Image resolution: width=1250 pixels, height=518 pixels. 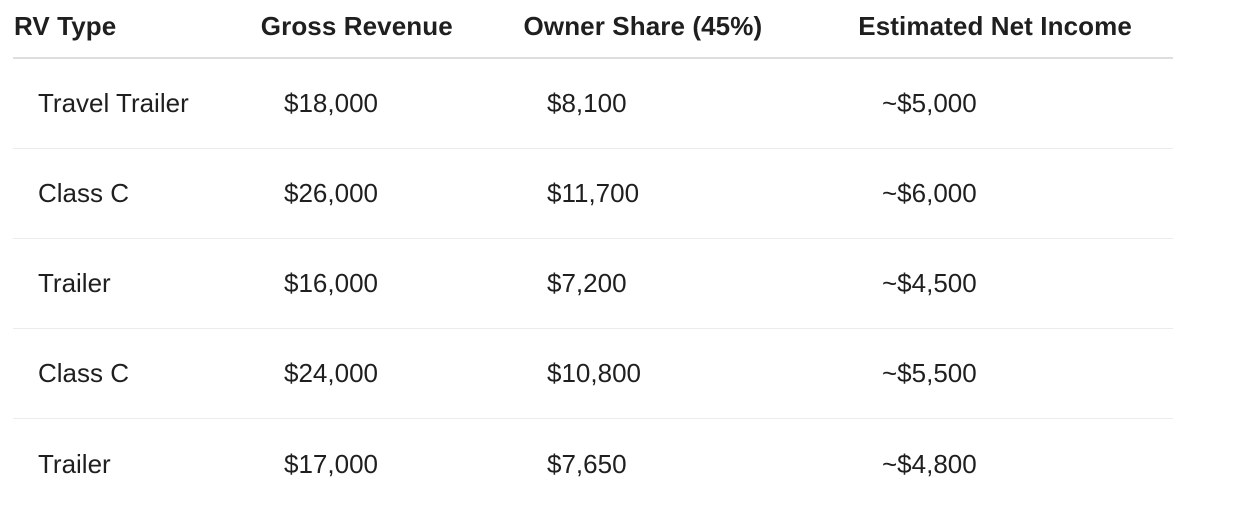 I want to click on cell-owner-share: $10,800, so click(x=594, y=373).